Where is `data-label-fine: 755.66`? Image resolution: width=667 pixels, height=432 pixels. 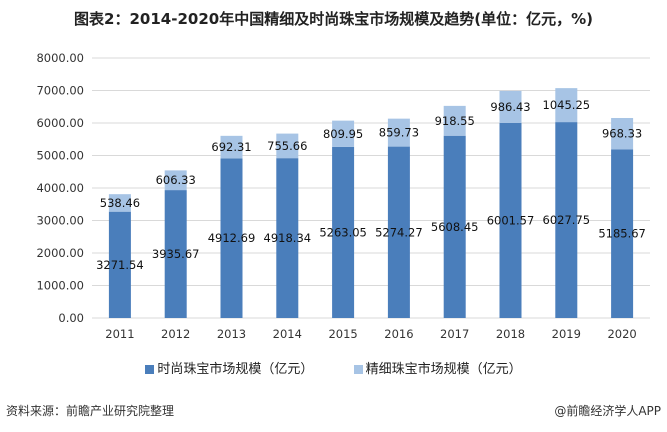 data-label-fine: 755.66 is located at coordinates (287, 146).